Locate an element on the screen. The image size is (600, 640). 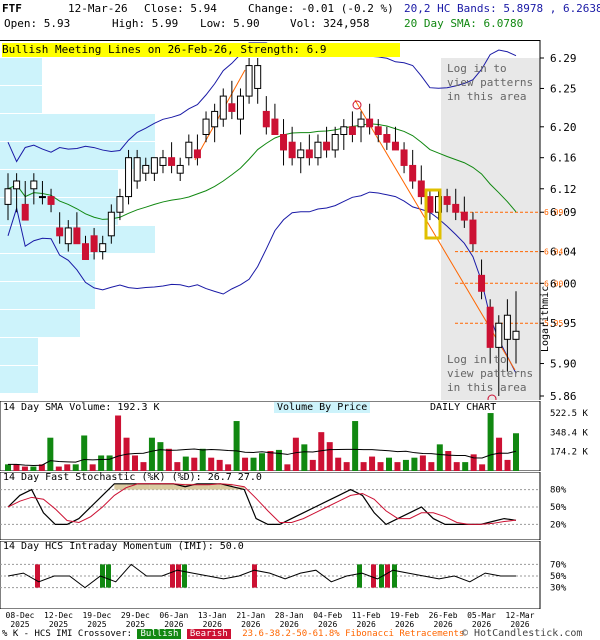
volume-by-price-bars is located at coordinates (77, 225).